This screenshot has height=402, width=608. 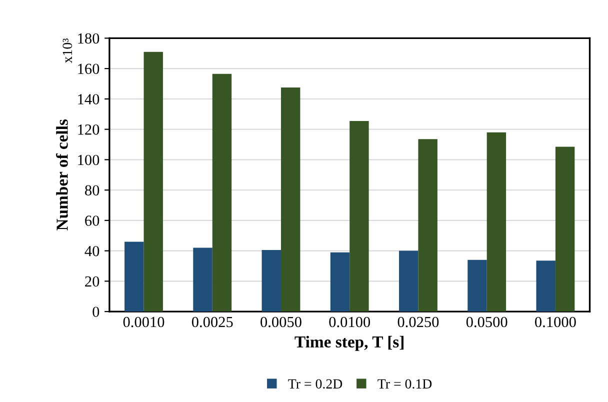 I want to click on text: x10³, so click(x=67, y=51).